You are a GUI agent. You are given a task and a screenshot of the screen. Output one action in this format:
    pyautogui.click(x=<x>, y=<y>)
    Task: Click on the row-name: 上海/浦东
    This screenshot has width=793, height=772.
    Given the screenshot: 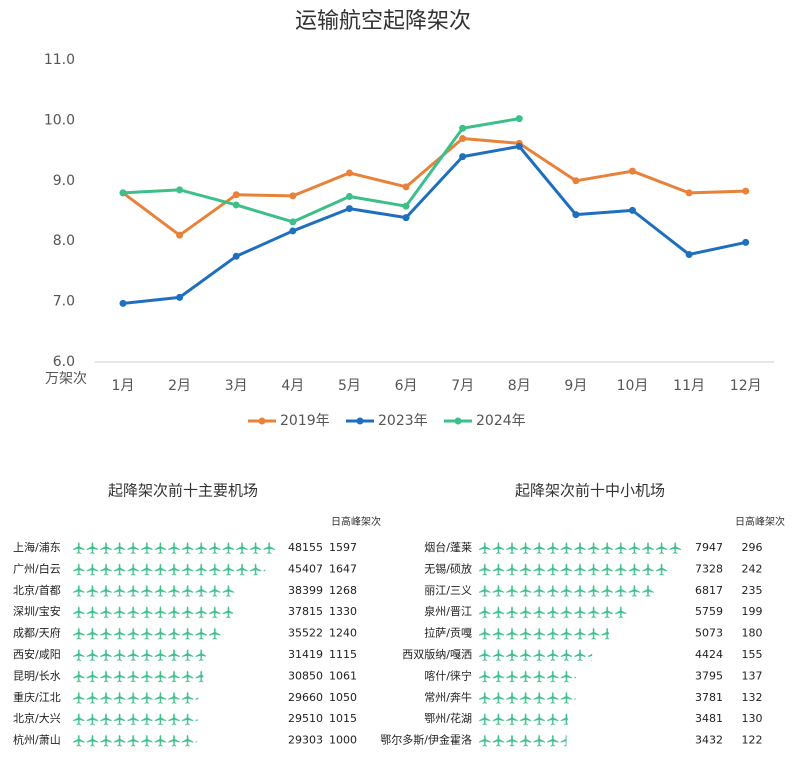 What is the action you would take?
    pyautogui.click(x=37, y=547)
    